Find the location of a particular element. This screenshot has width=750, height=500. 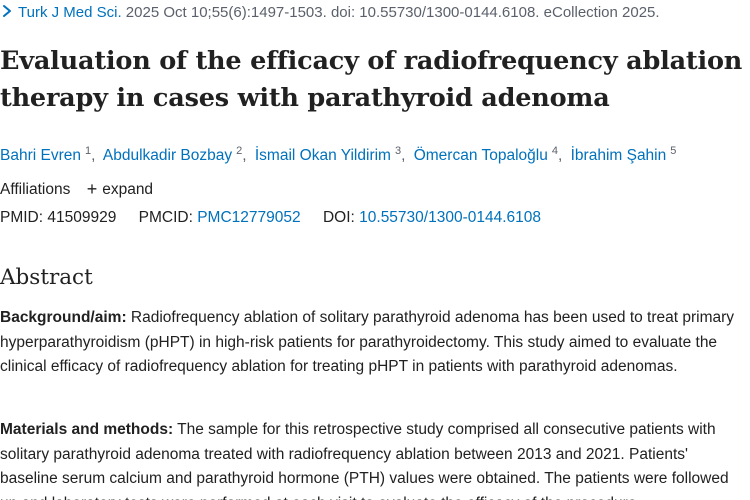

plus-icon: + is located at coordinates (92, 189).